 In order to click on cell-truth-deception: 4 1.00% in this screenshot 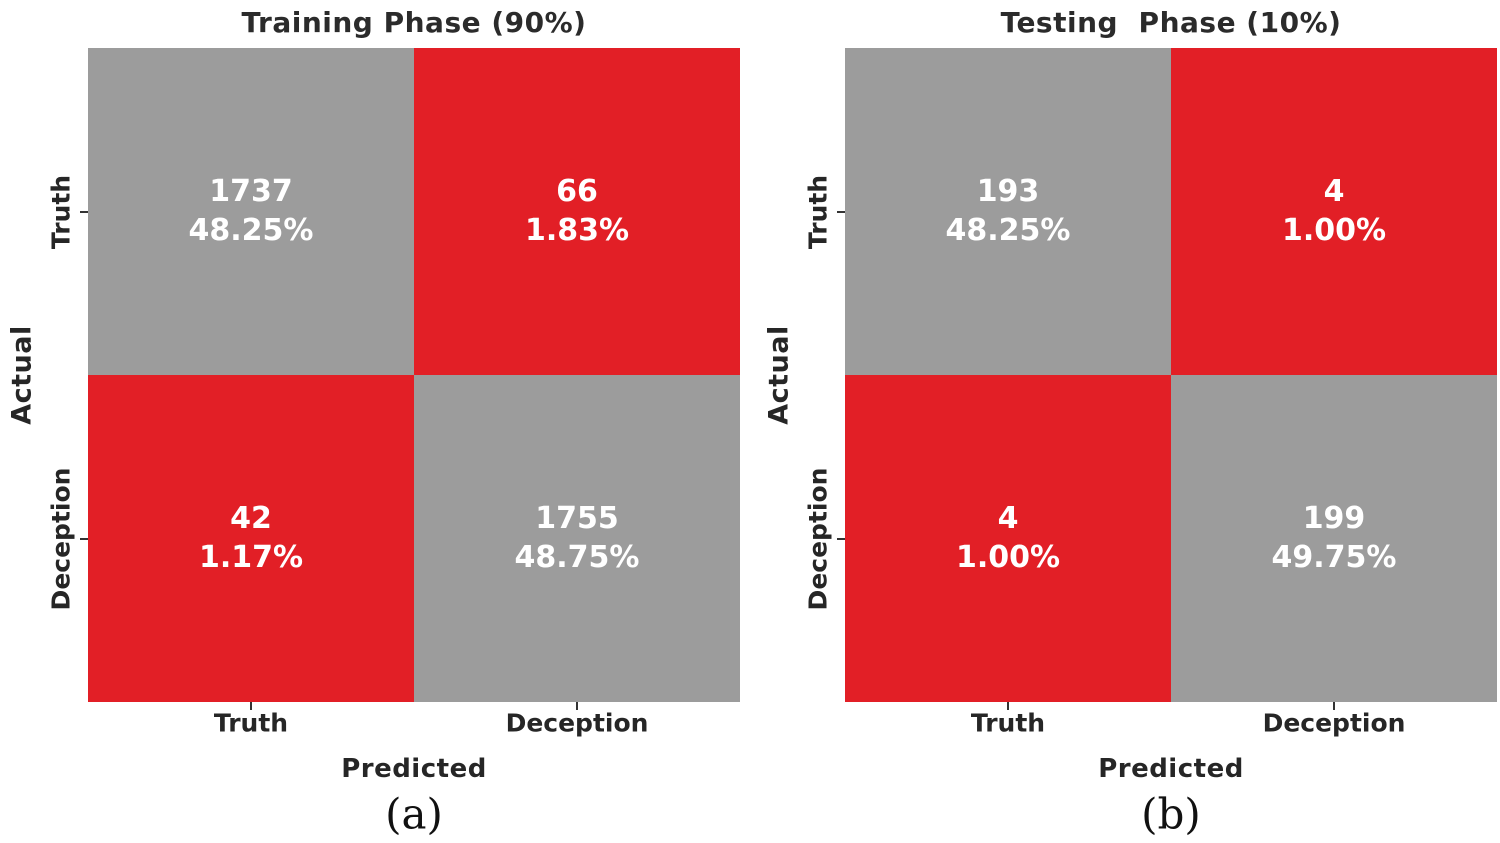, I will do `click(1334, 211)`.